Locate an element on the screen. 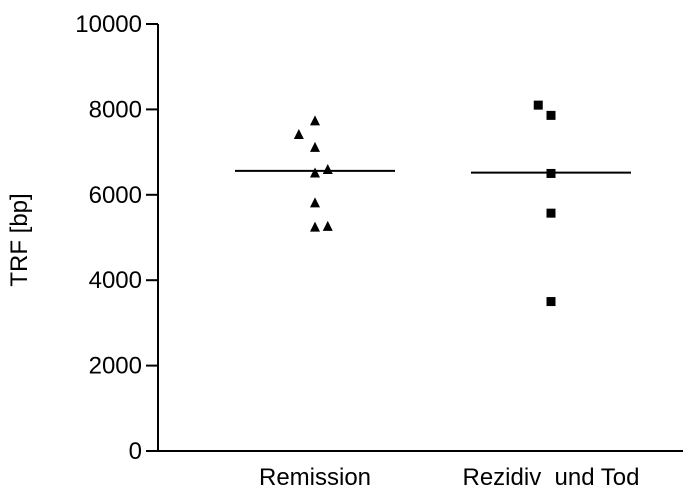  y-tick-label: 0 is located at coordinates (135, 451).